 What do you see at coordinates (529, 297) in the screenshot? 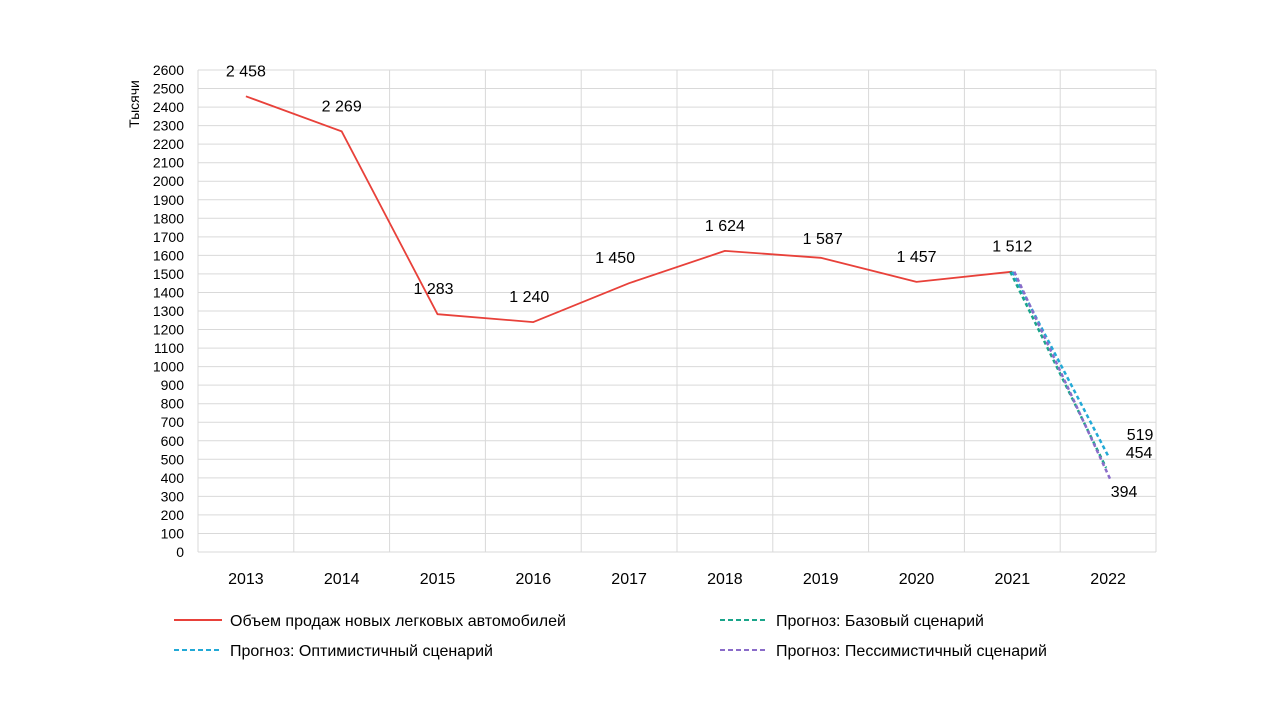
I see `data-label: 1 240` at bounding box center [529, 297].